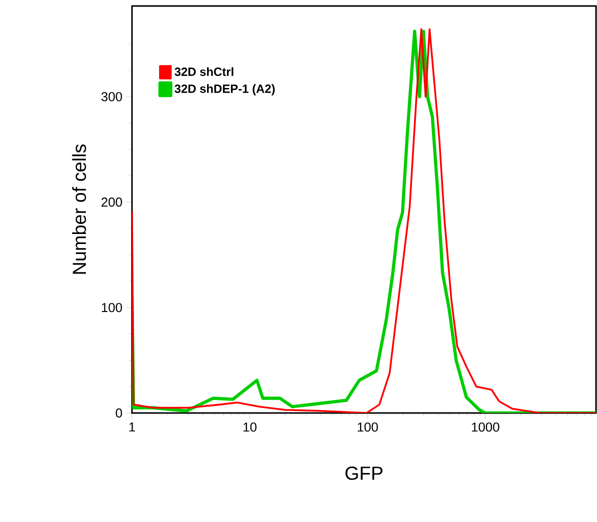  I want to click on y-tick-label: 100, so click(112, 307).